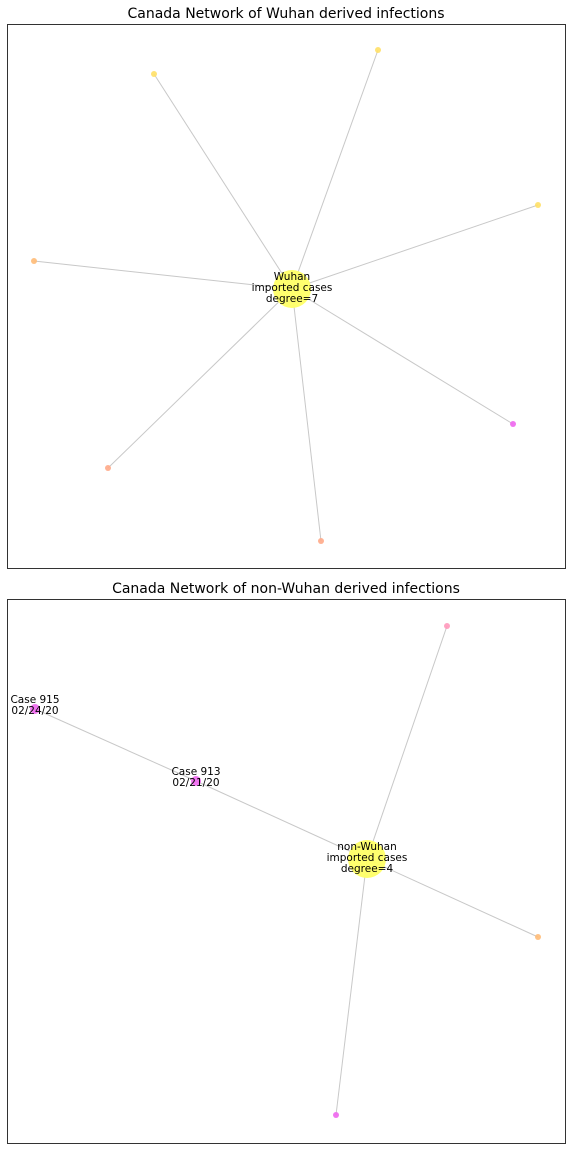 The image size is (572, 1150). I want to click on hub-label-line: Wuhan, so click(292, 277).